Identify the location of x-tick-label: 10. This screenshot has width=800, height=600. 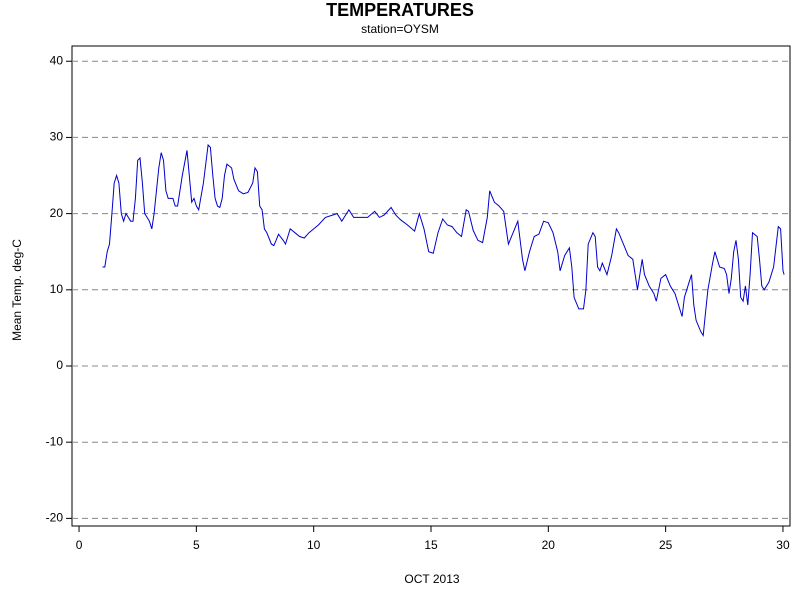
(314, 545).